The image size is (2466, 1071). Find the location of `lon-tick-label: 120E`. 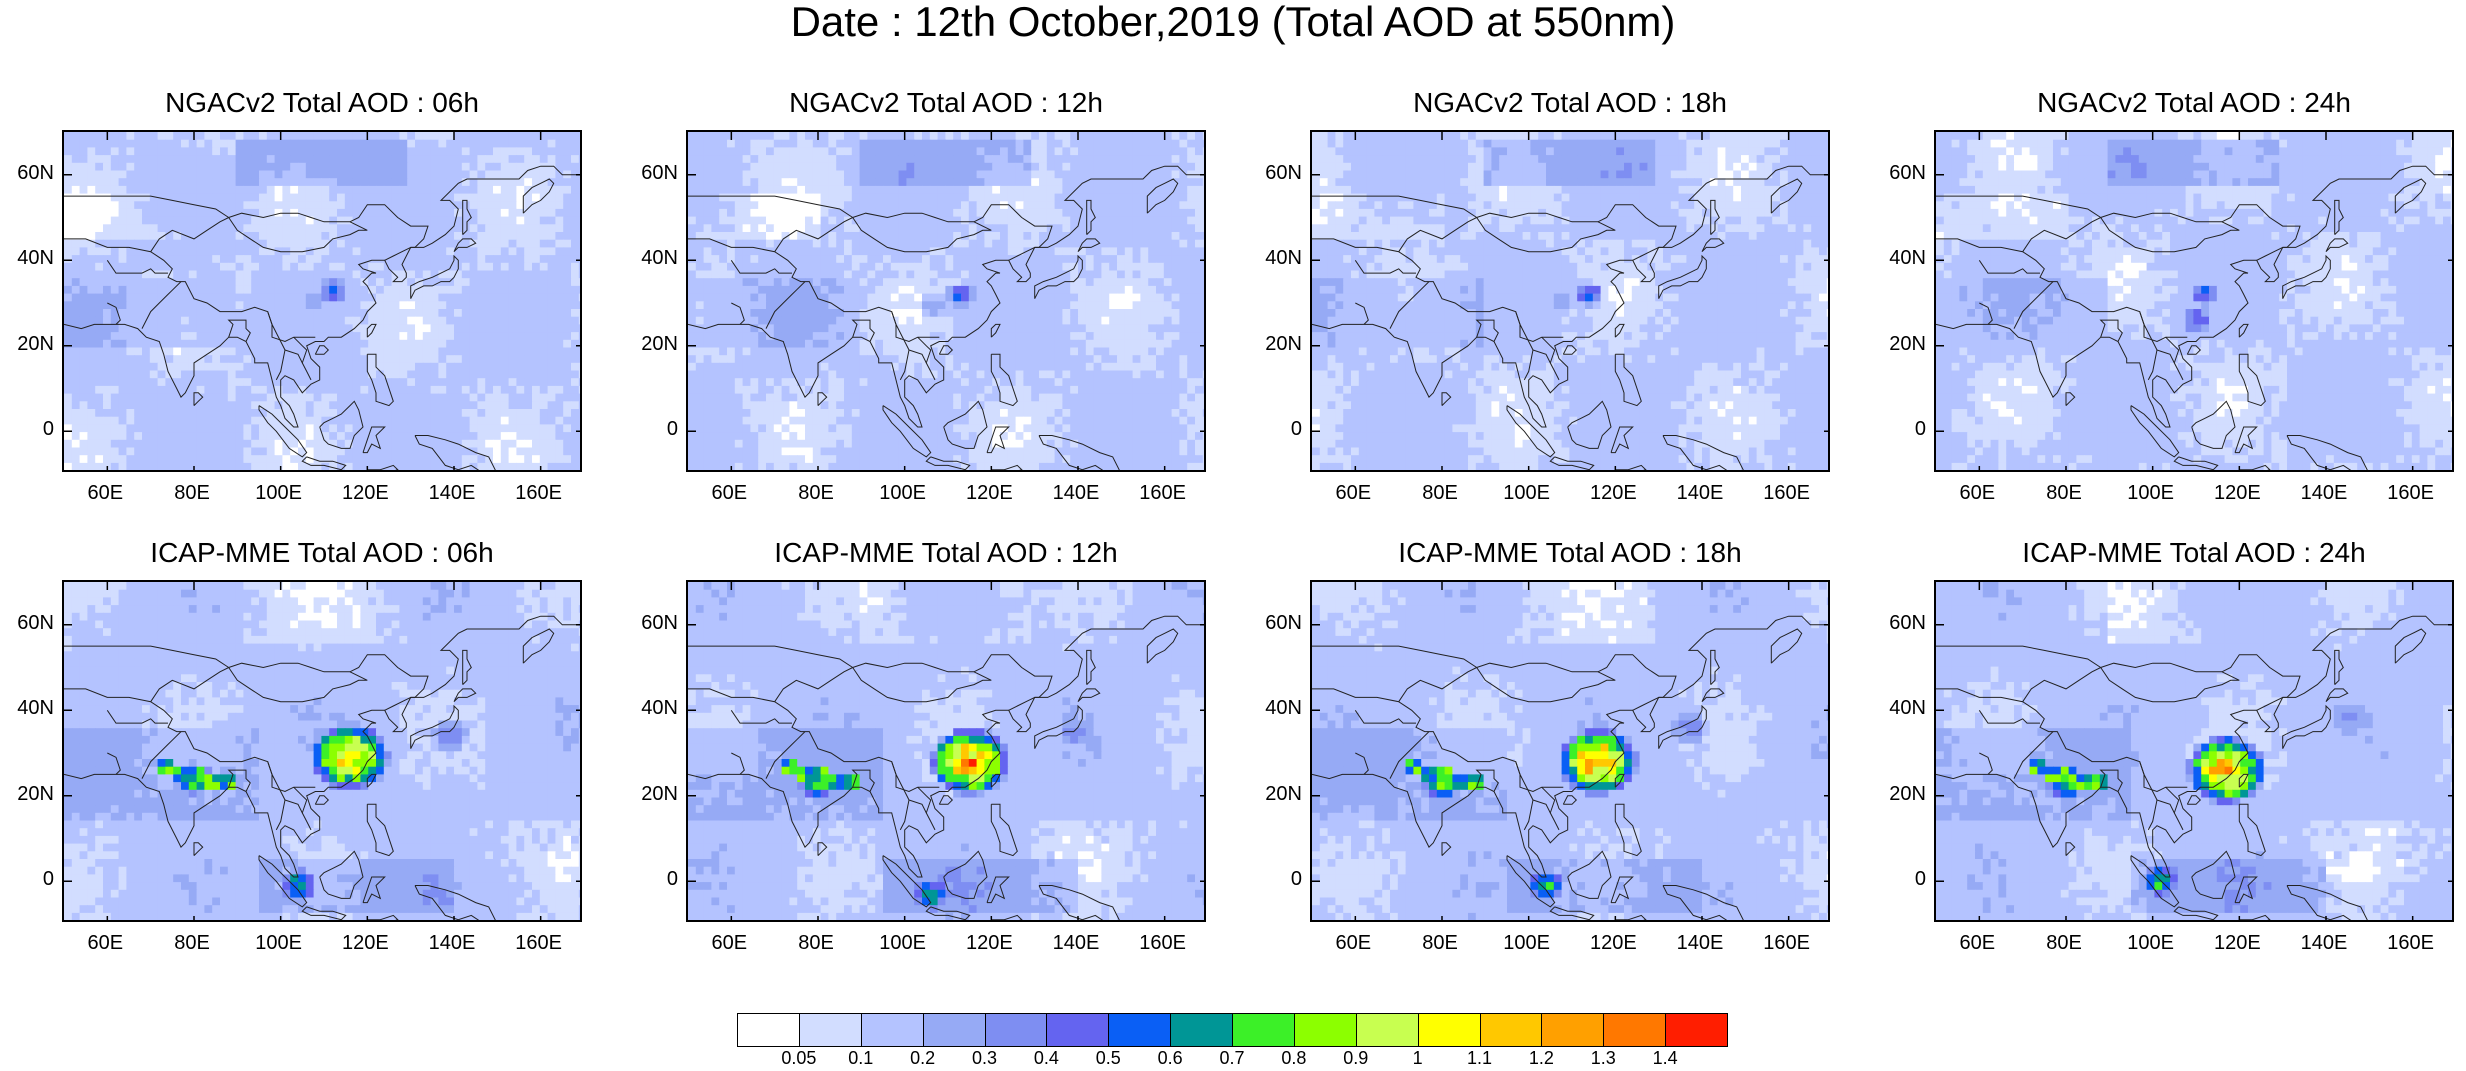

lon-tick-label: 120E is located at coordinates (365, 493).